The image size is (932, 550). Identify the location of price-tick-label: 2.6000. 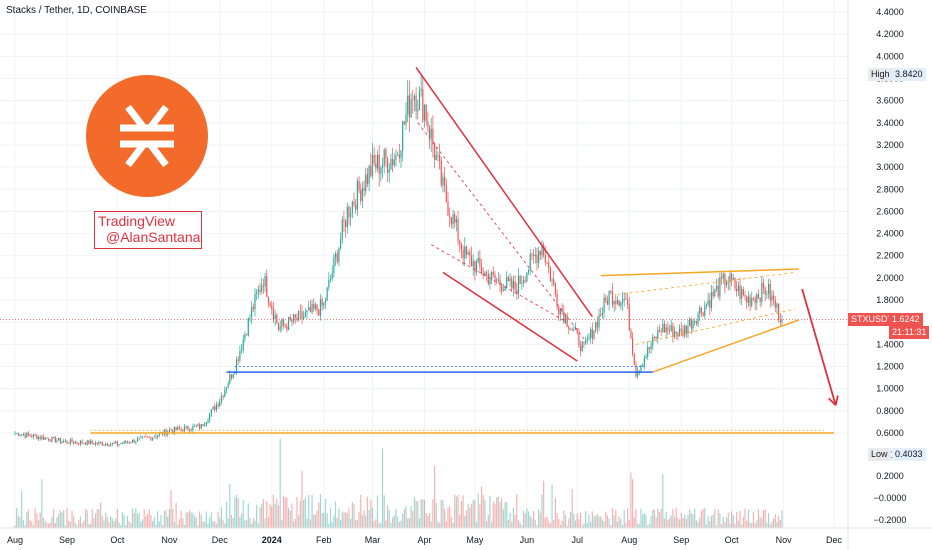
(890, 211).